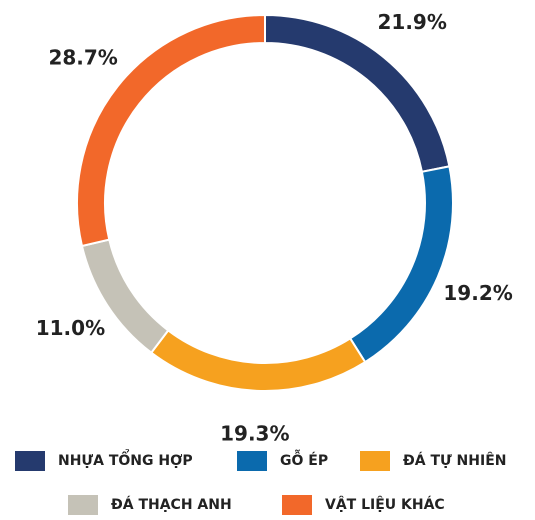 This screenshot has height=520, width=535. I want to click on value-label: 19.3%, so click(254, 433).